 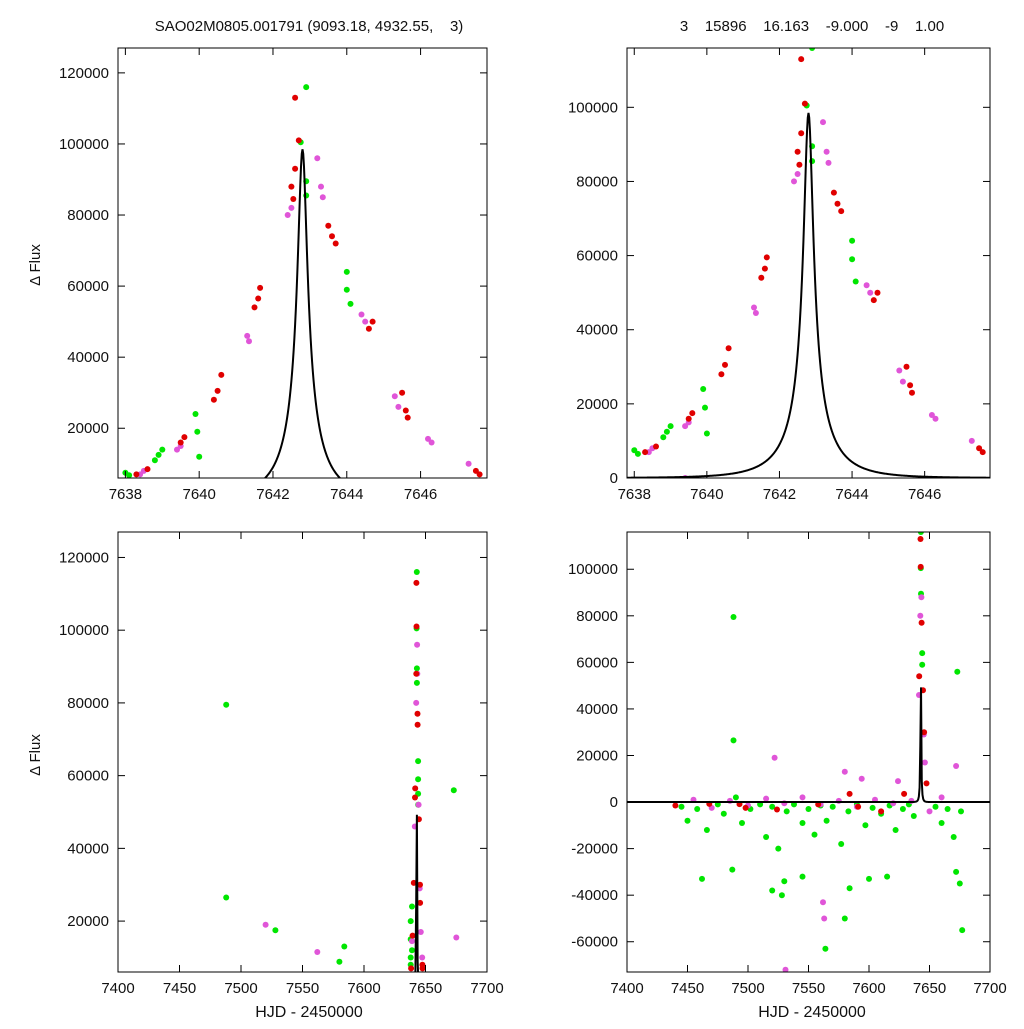 I want to click on plot-frame, so click(x=808, y=263).